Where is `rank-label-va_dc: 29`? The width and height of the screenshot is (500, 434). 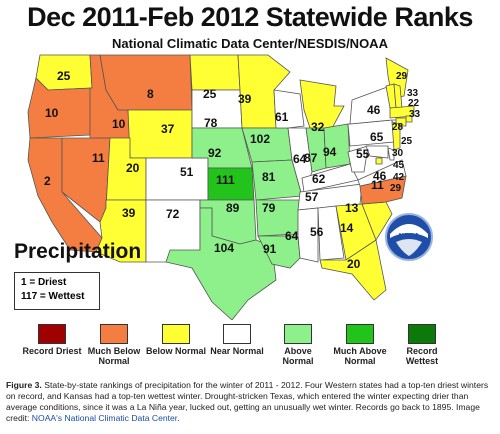
rank-label-va_dc: 29 is located at coordinates (396, 188).